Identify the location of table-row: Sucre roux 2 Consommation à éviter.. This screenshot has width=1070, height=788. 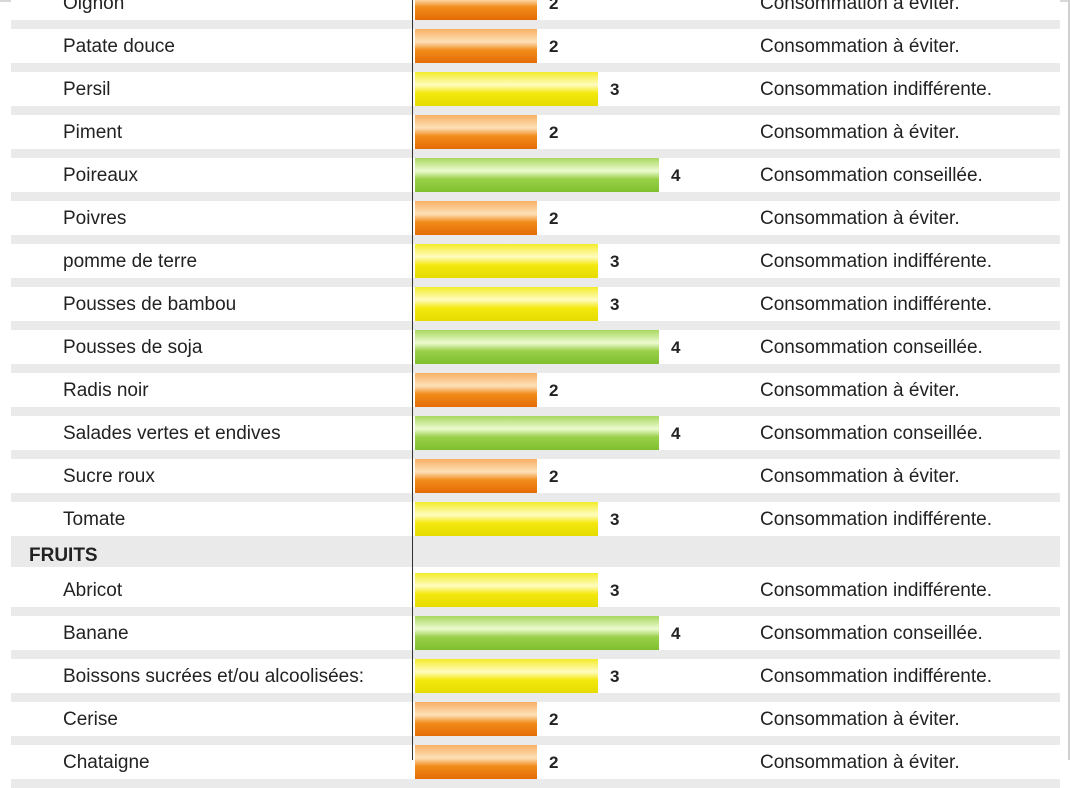
(535, 480).